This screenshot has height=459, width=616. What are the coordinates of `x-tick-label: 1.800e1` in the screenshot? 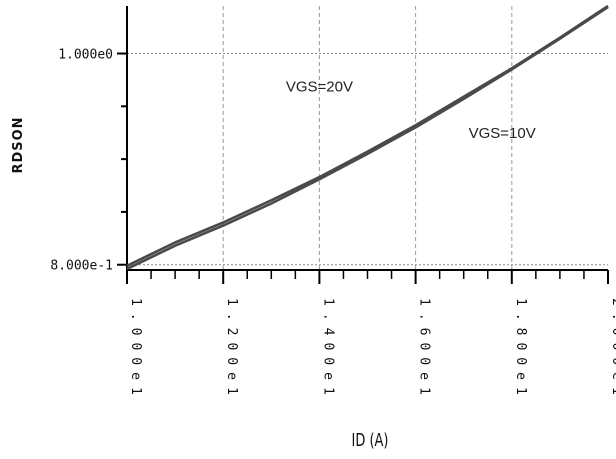 It's located at (520, 350).